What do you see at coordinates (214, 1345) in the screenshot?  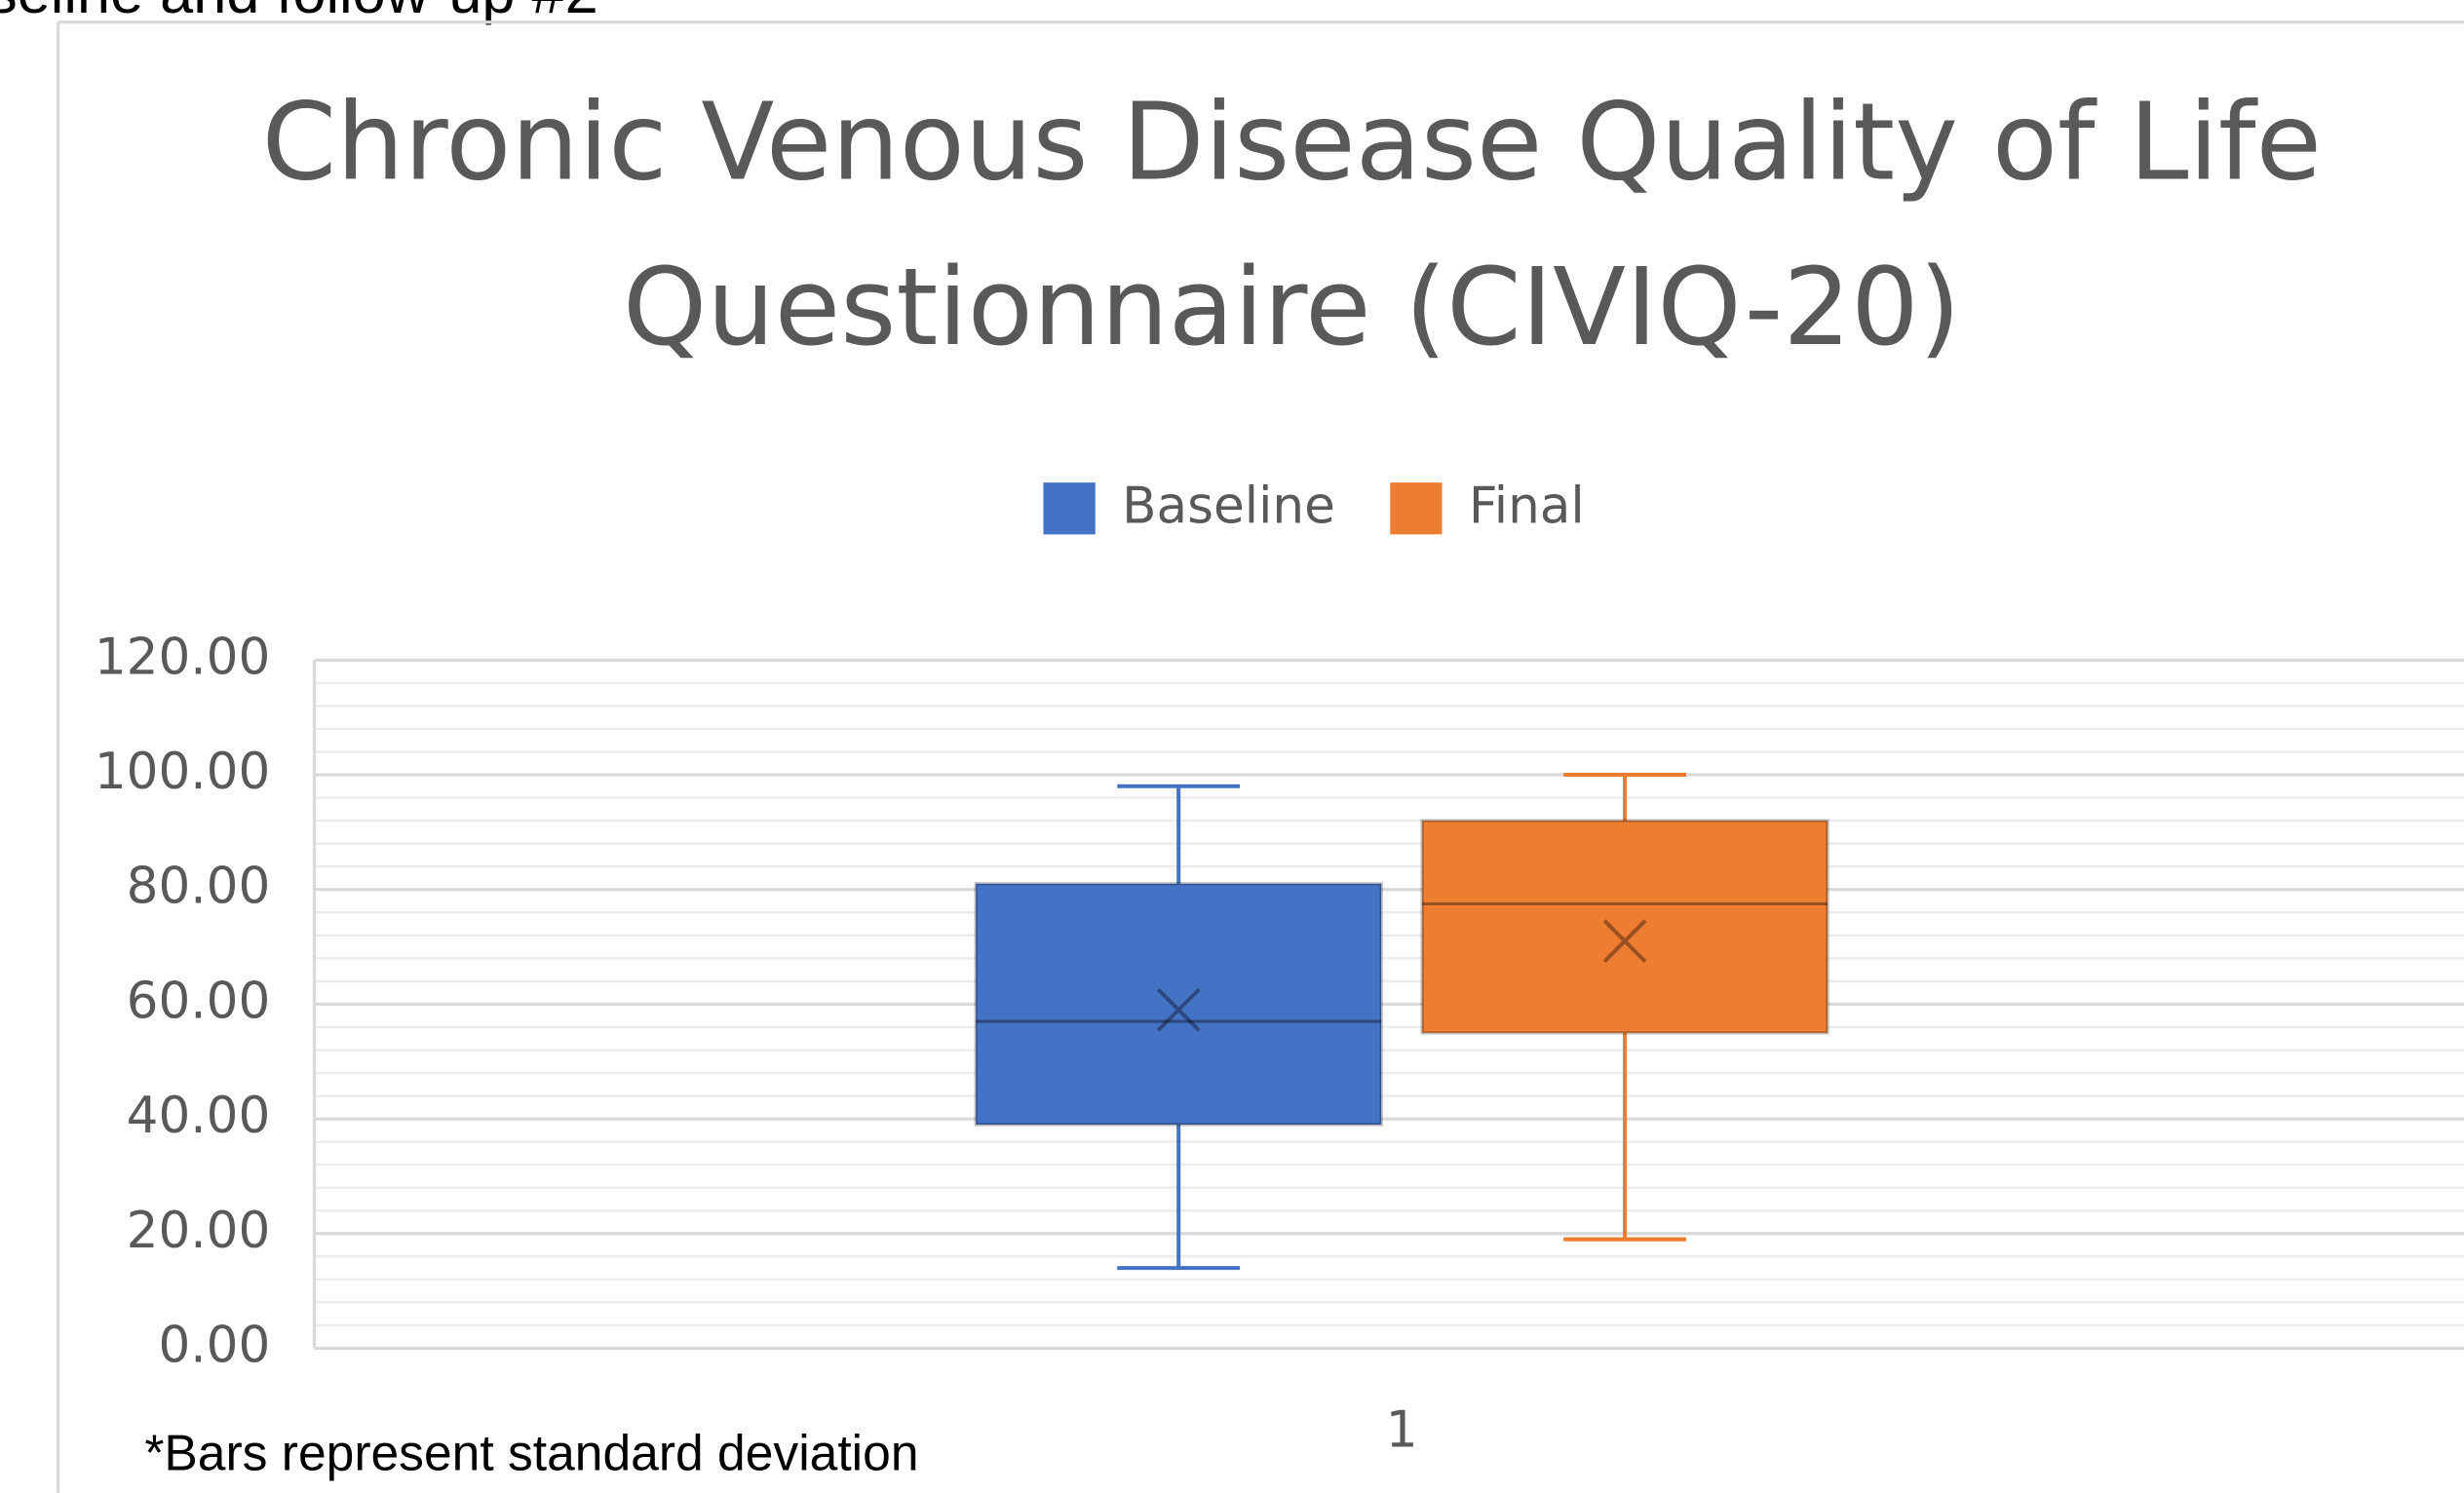 I see `y-tick-label: 0.00` at bounding box center [214, 1345].